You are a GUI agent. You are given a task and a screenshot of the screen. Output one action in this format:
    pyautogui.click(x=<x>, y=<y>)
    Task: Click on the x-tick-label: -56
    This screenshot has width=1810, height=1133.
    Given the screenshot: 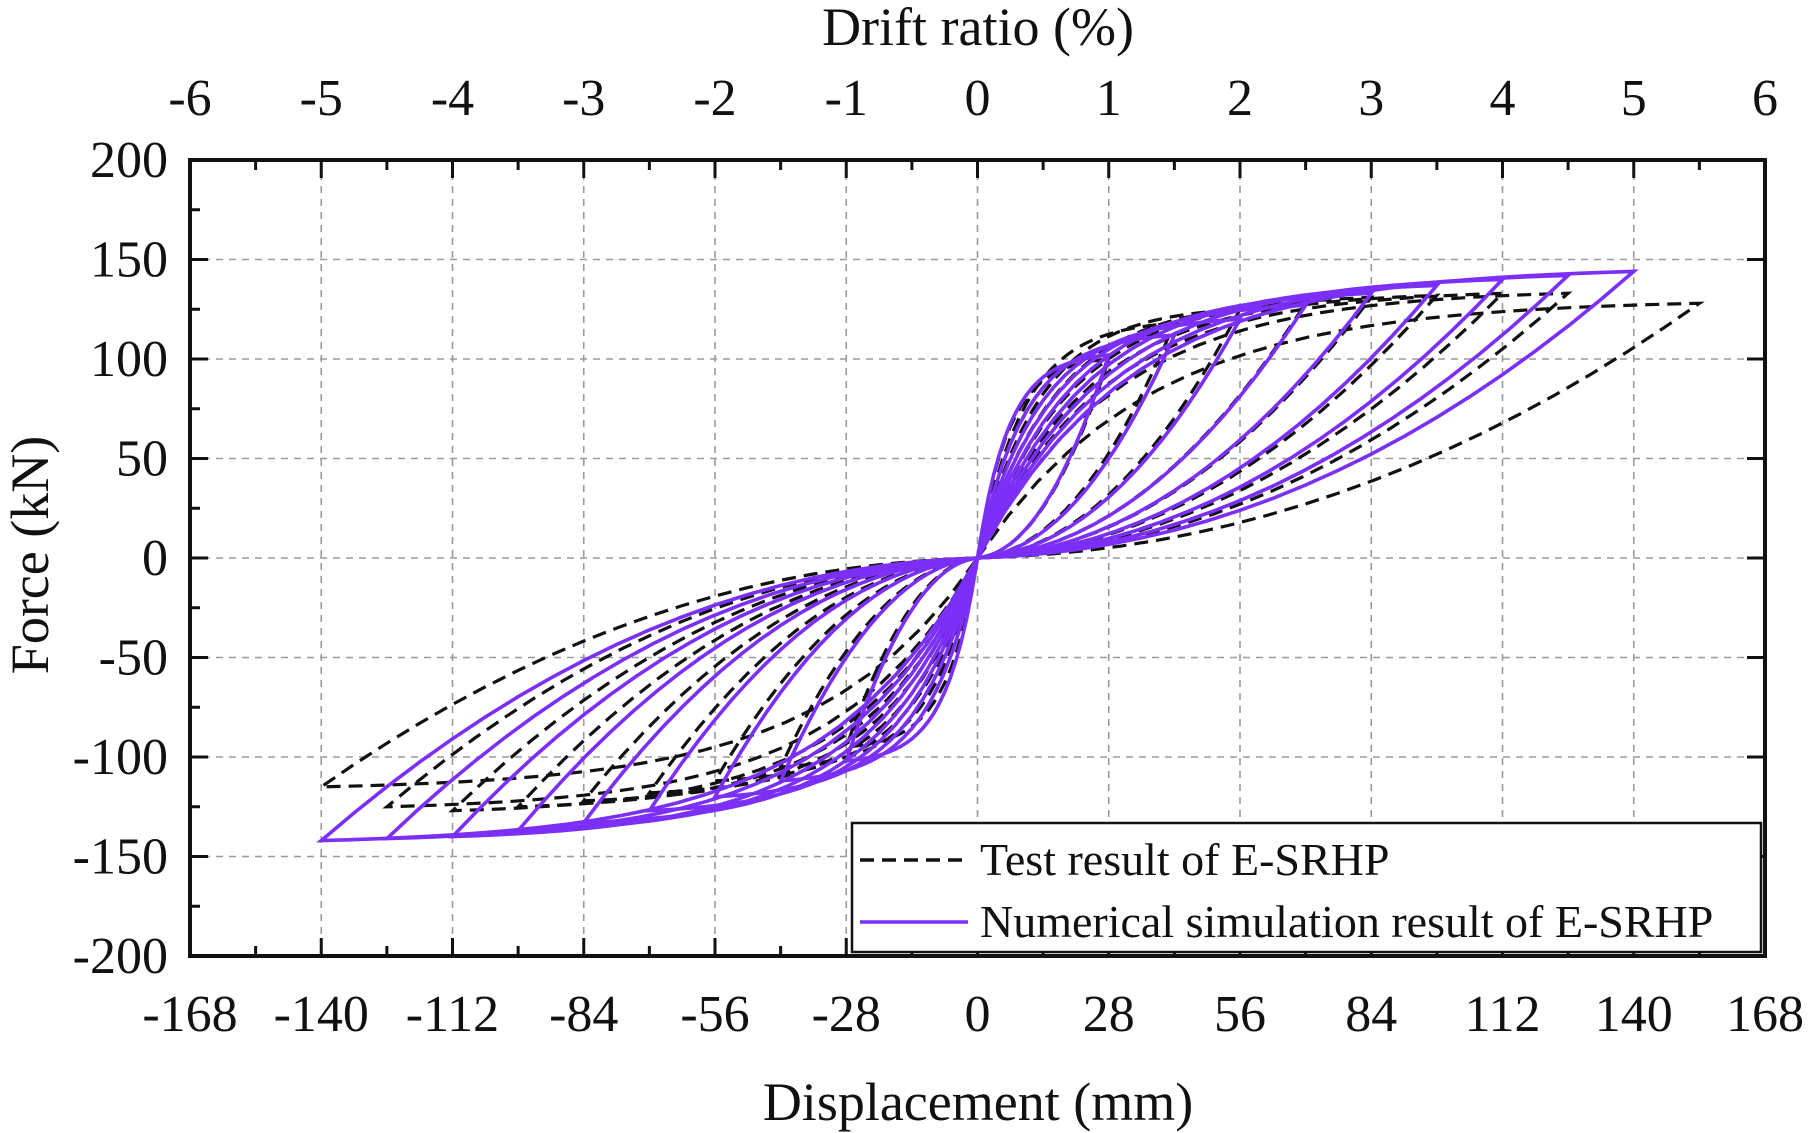 What is the action you would take?
    pyautogui.click(x=714, y=1014)
    